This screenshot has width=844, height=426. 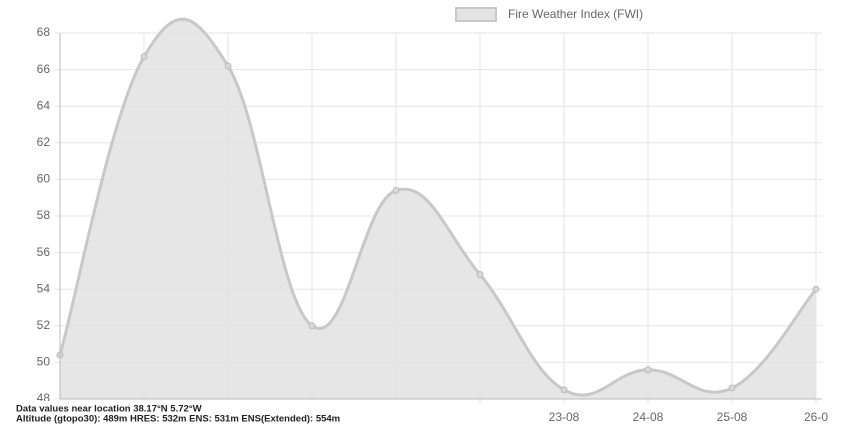 What do you see at coordinates (109, 409) in the screenshot?
I see `overlay-line: Data values near location 38.17°N 5.72°W` at bounding box center [109, 409].